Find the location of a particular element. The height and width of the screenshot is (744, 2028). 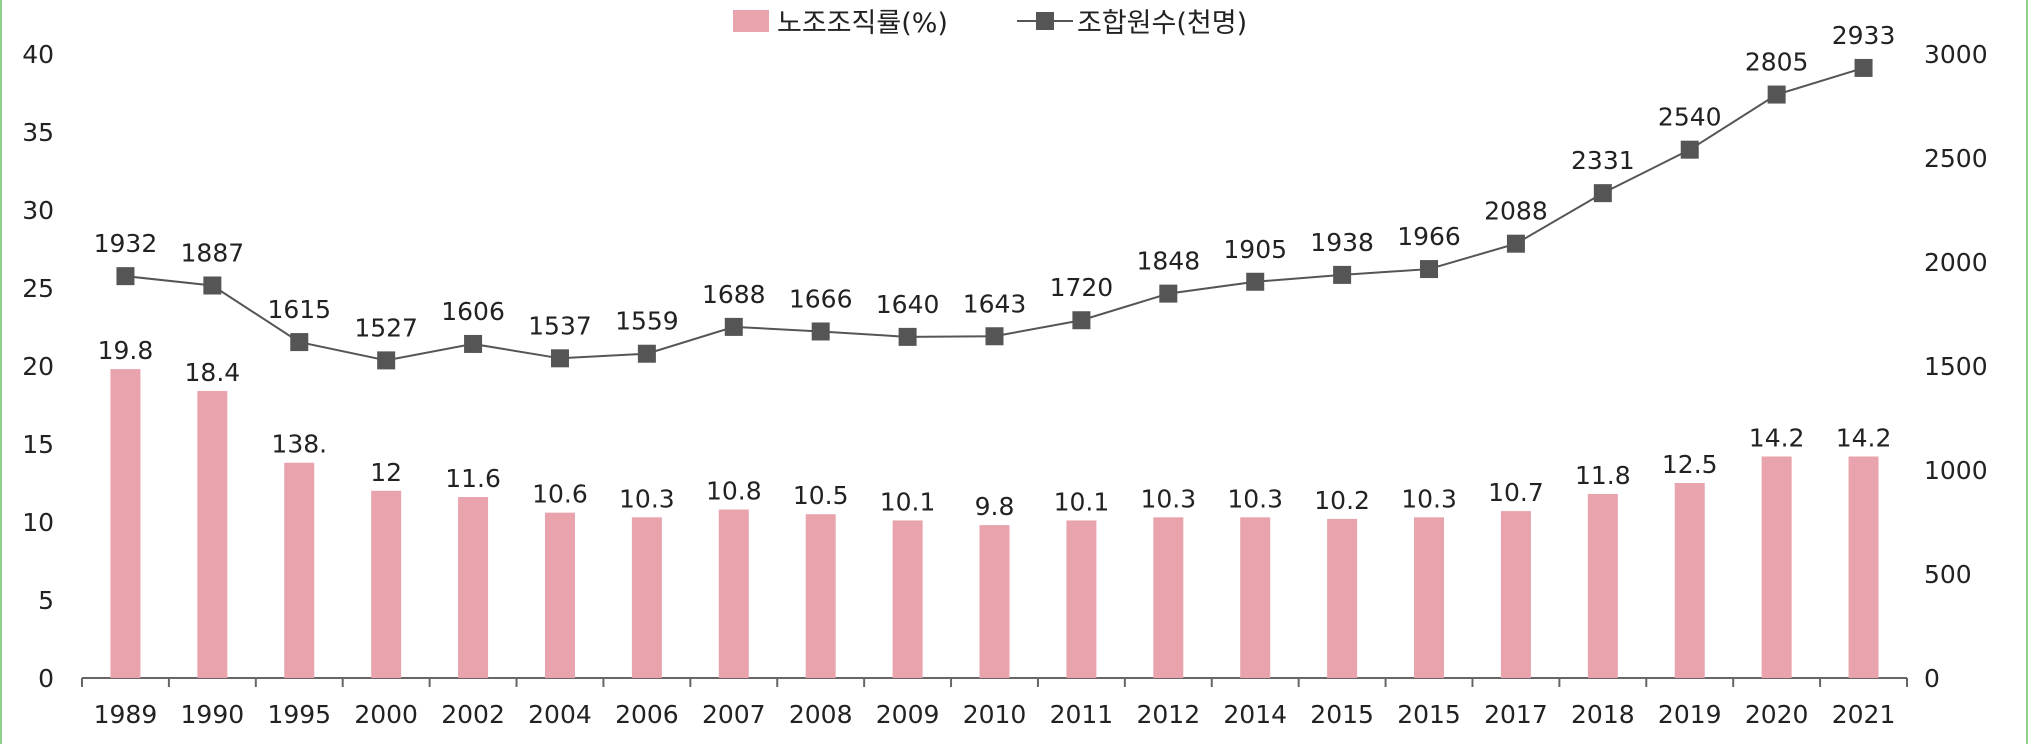

x-tick-label: 2006 is located at coordinates (647, 714).